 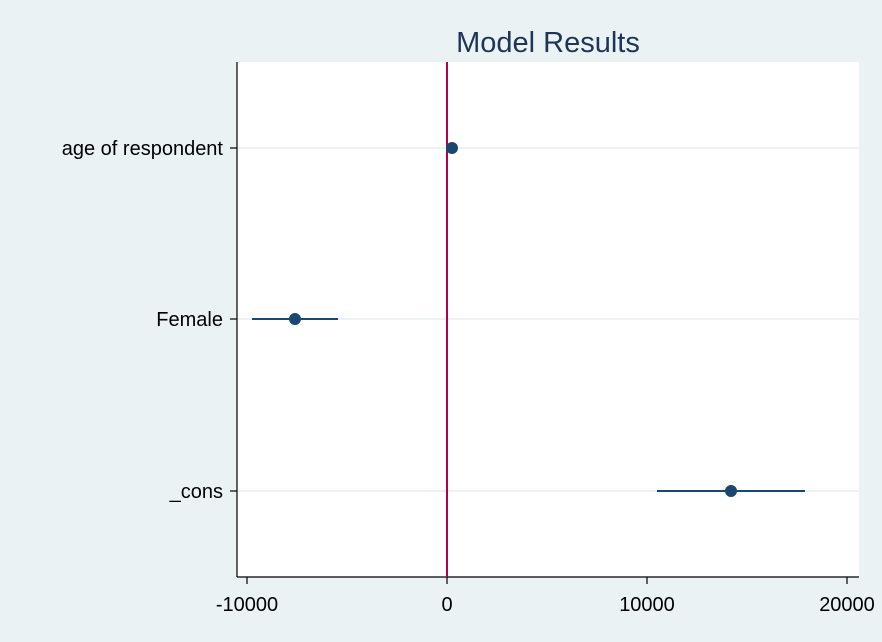 What do you see at coordinates (647, 605) in the screenshot?
I see `x-tick-label: 10000` at bounding box center [647, 605].